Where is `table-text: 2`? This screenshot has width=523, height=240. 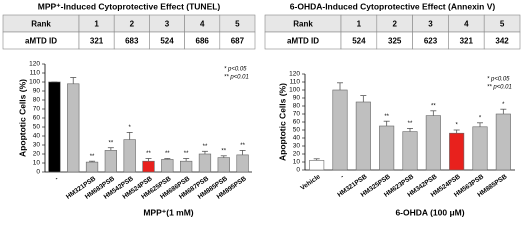
table-text: 2 is located at coordinates (132, 24).